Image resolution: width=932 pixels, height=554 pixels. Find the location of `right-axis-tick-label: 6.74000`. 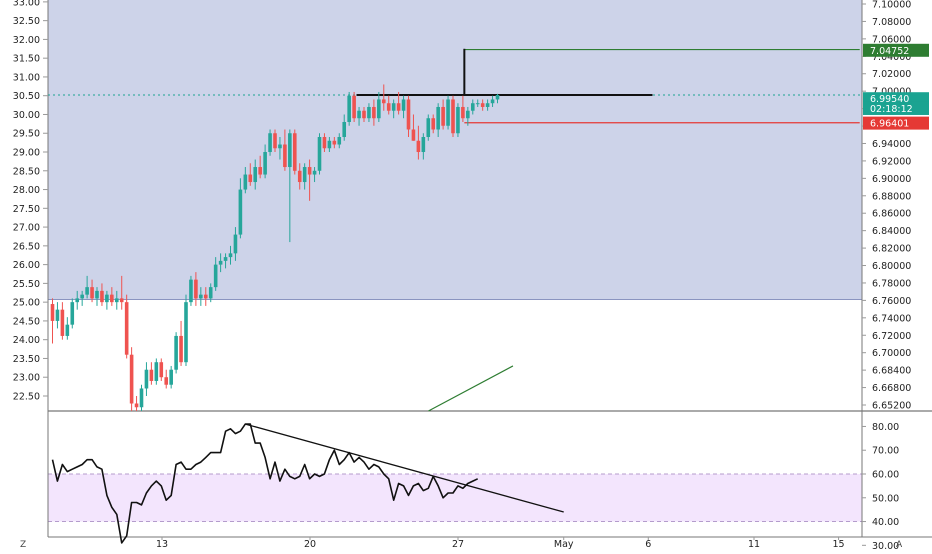

right-axis-tick-label: 6.74000 is located at coordinates (891, 318).